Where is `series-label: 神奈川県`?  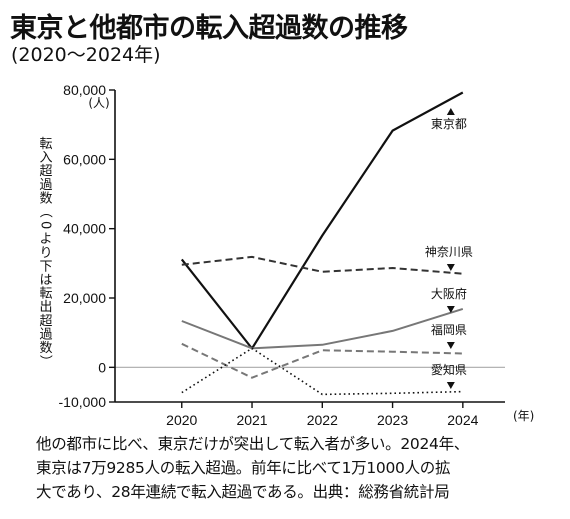 series-label: 神奈川県 is located at coordinates (449, 252).